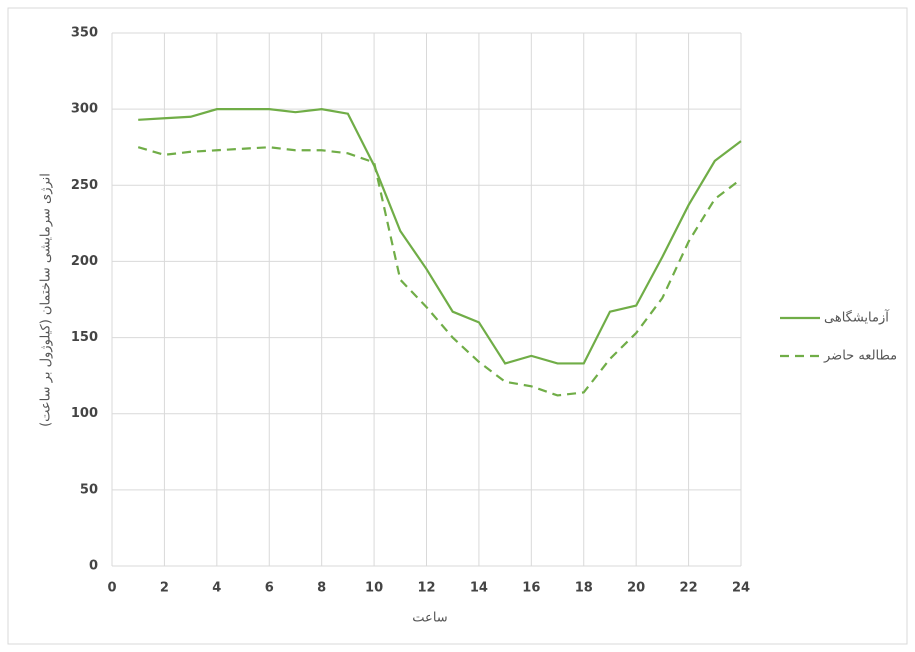  What do you see at coordinates (741, 588) in the screenshot?
I see `x-tick-label: 24` at bounding box center [741, 588].